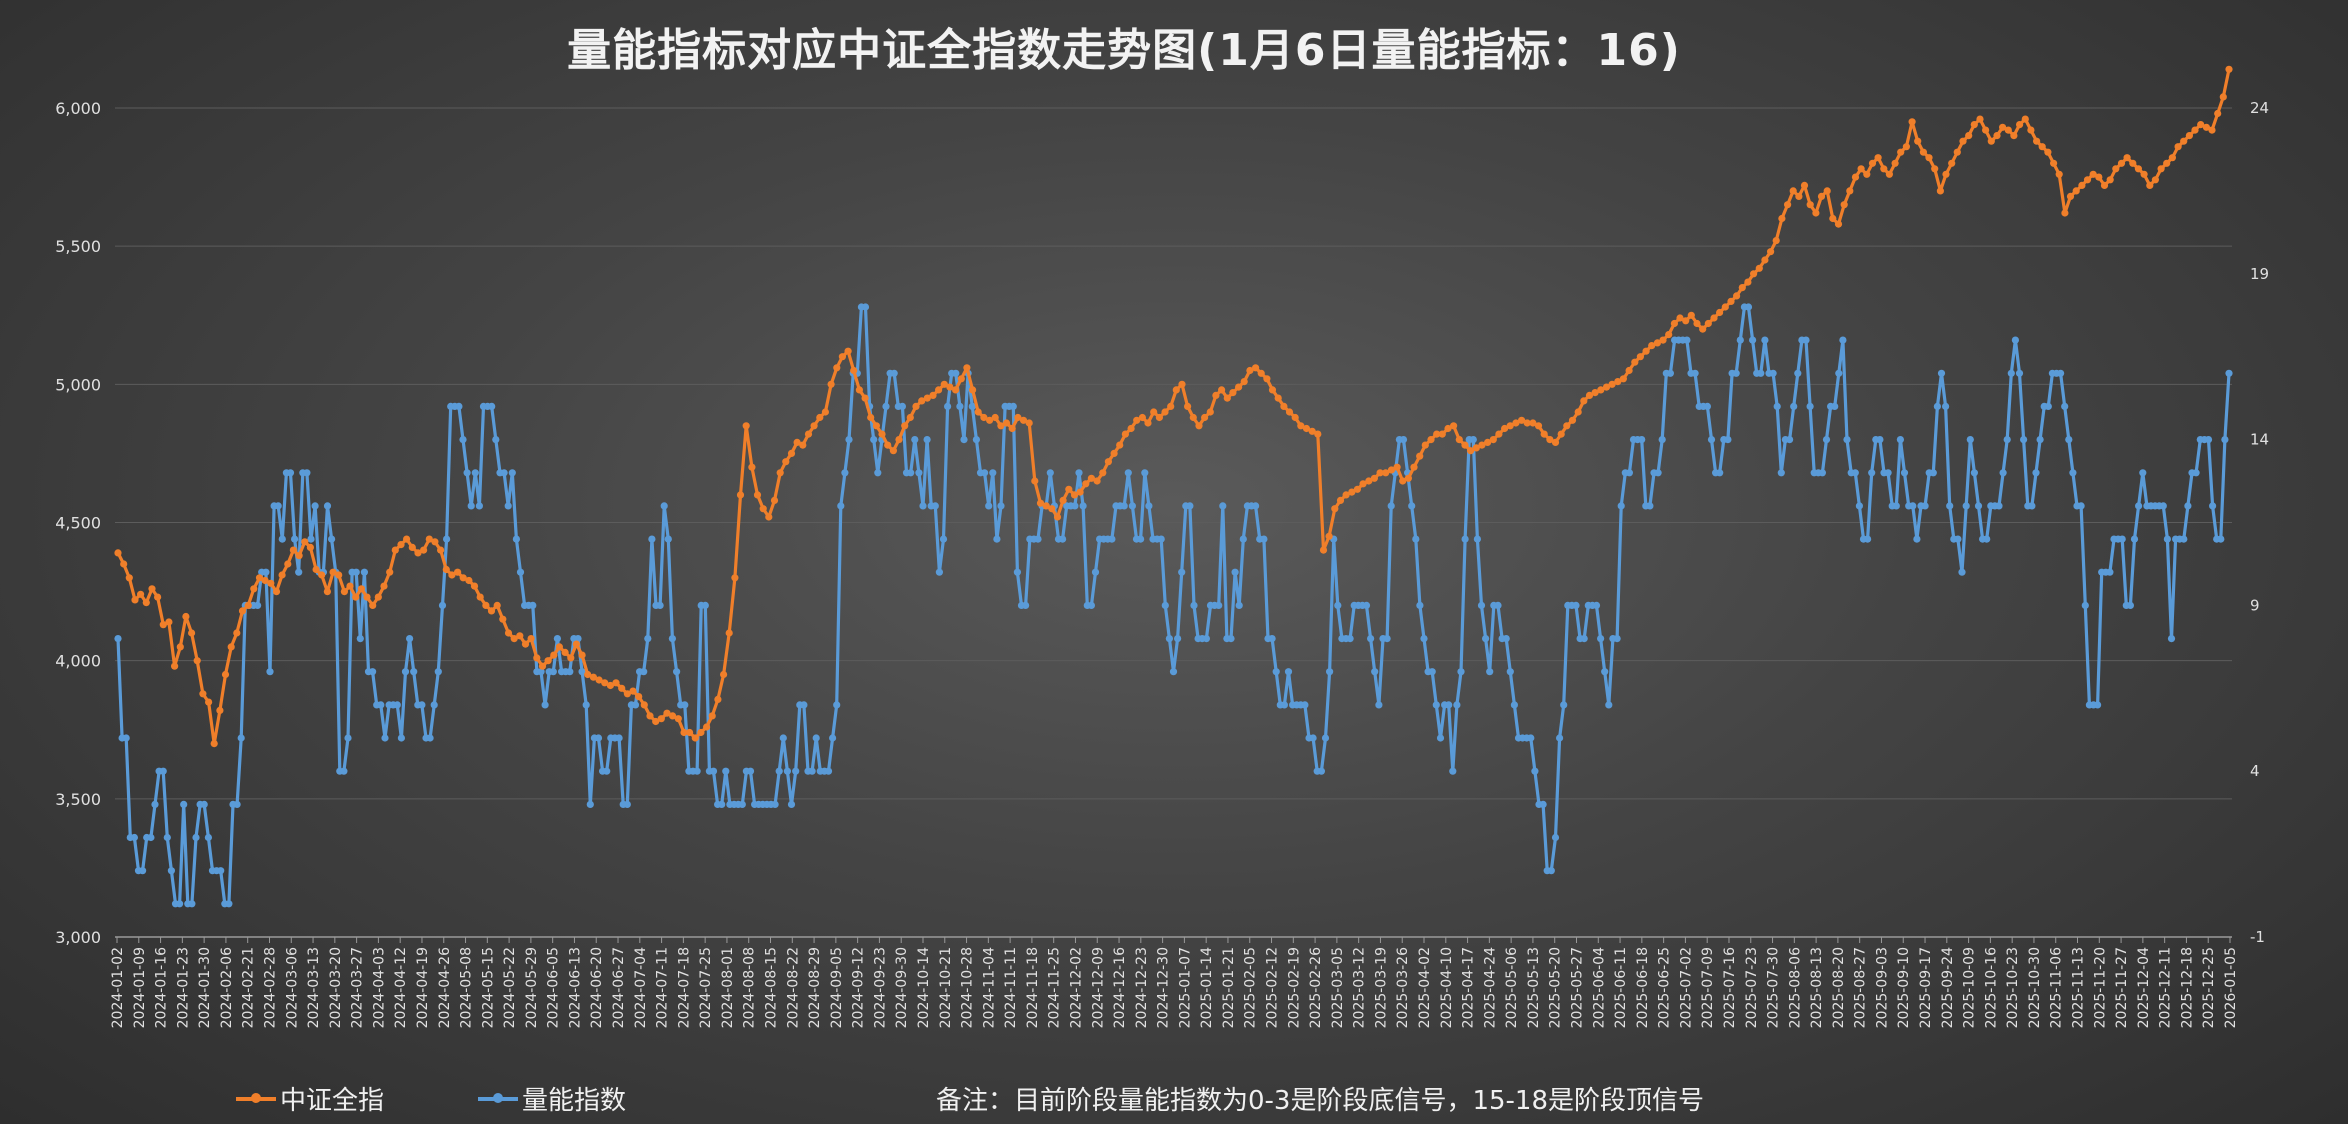 Image resolution: width=2348 pixels, height=1124 pixels. What do you see at coordinates (924, 987) in the screenshot?
I see `x-tick-label: 2024-10-14` at bounding box center [924, 987].